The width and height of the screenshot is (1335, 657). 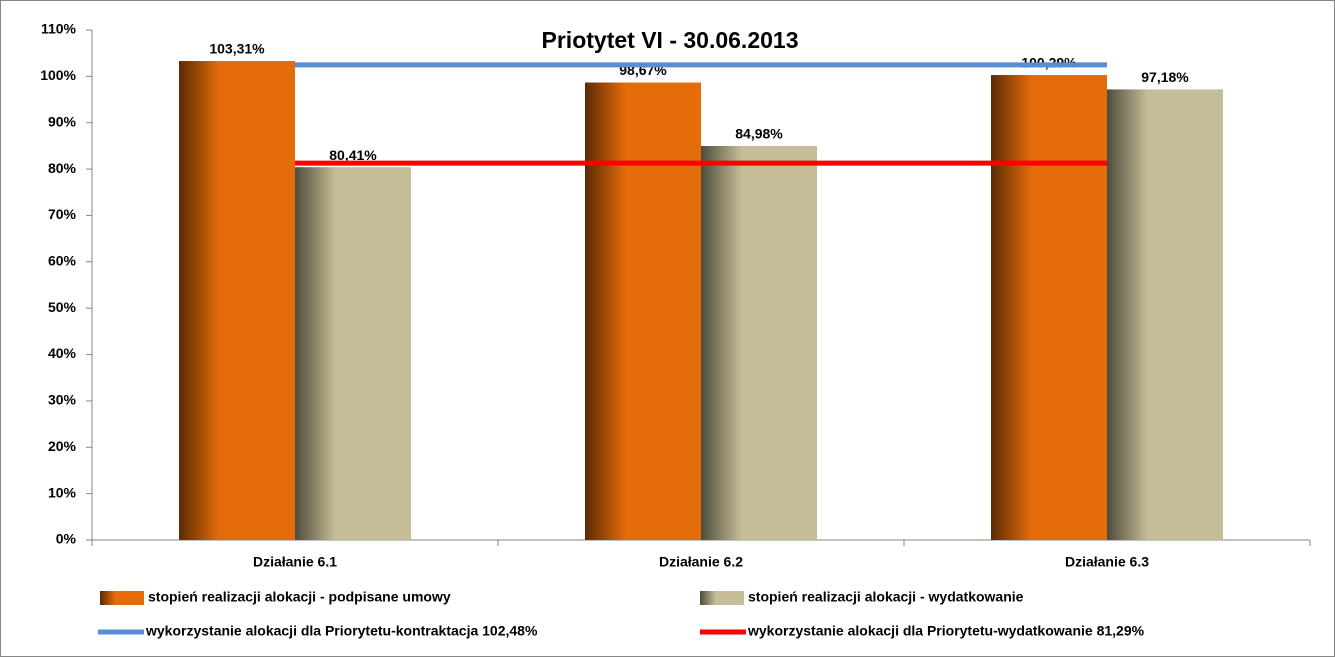 What do you see at coordinates (59, 29) in the screenshot?
I see `y-tick-label: 110%` at bounding box center [59, 29].